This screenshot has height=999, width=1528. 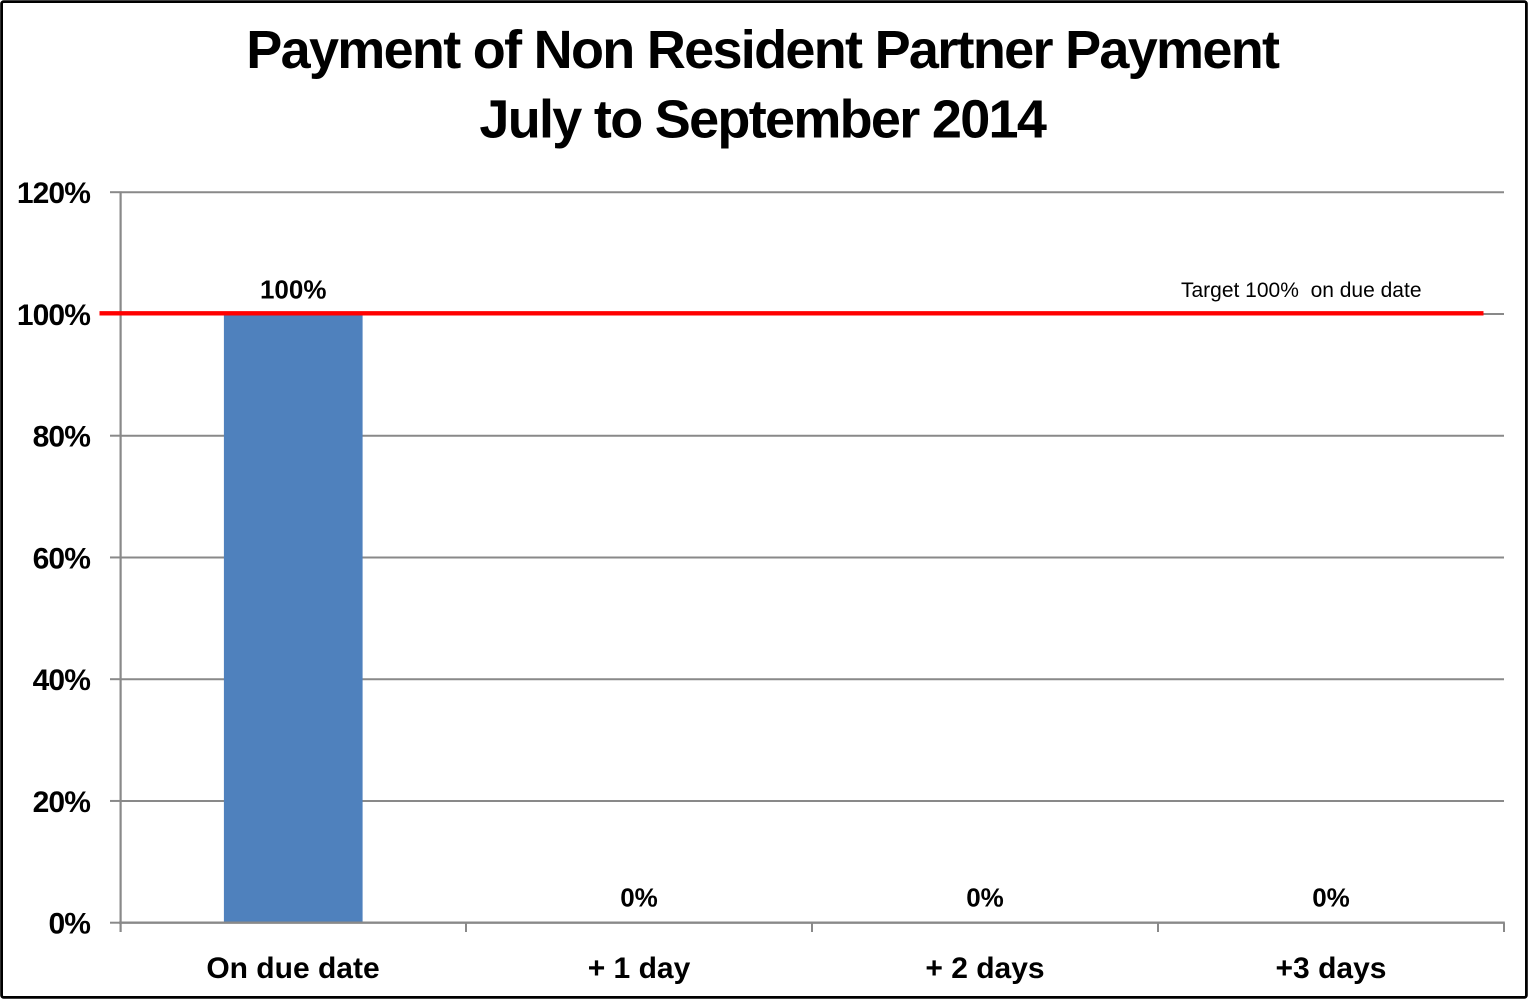 What do you see at coordinates (1301, 290) in the screenshot?
I see `svg-text: Target 100% on due date` at bounding box center [1301, 290].